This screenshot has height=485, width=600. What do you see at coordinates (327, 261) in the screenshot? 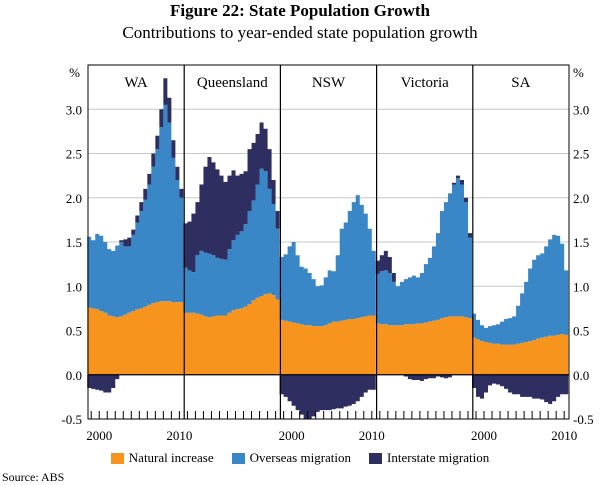
I see `series-overseas-migration-NSW` at bounding box center [327, 261].